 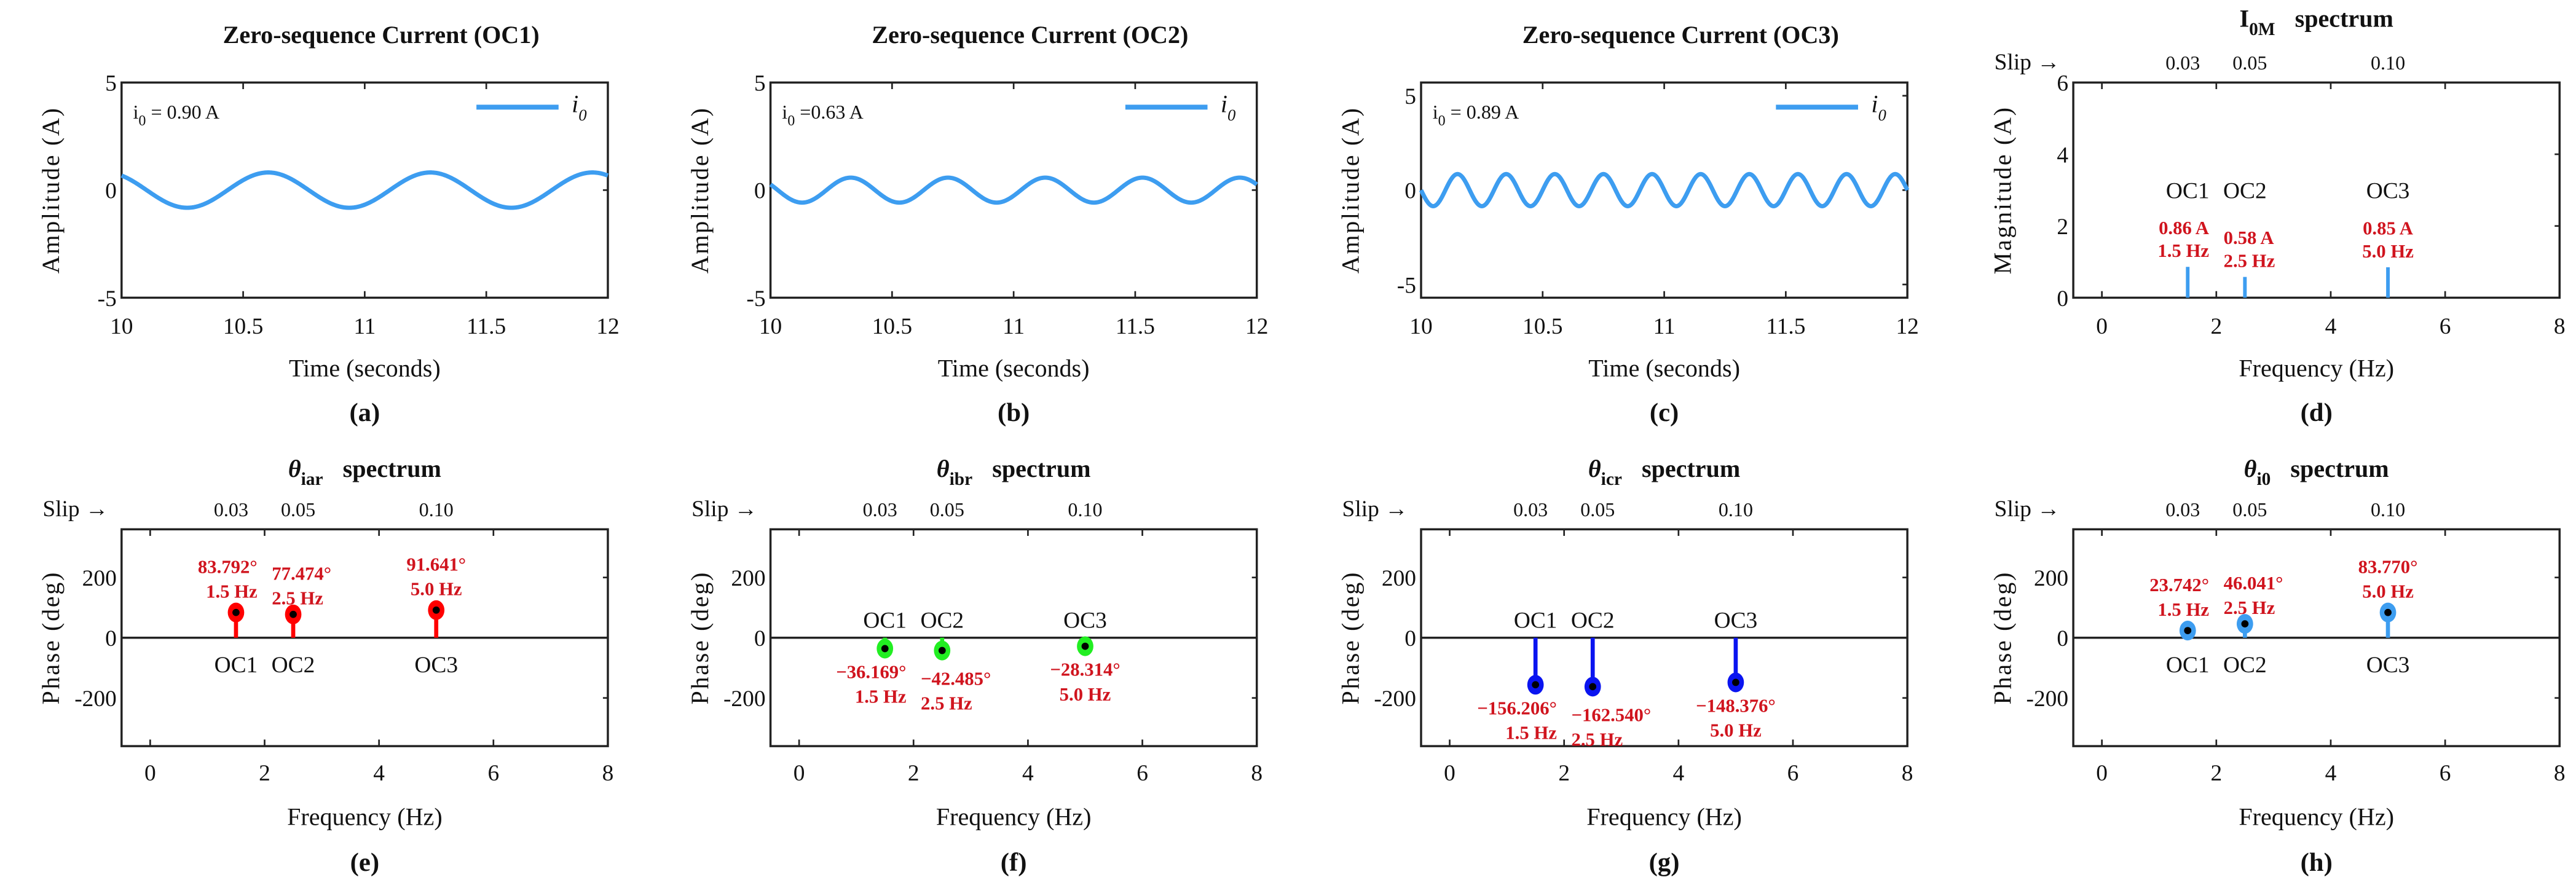 I want to click on legend-label: i0, so click(x=580, y=107).